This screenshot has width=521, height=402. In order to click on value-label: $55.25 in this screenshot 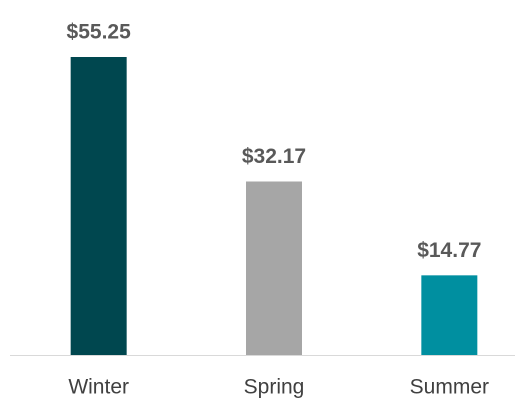, I will do `click(99, 32)`.